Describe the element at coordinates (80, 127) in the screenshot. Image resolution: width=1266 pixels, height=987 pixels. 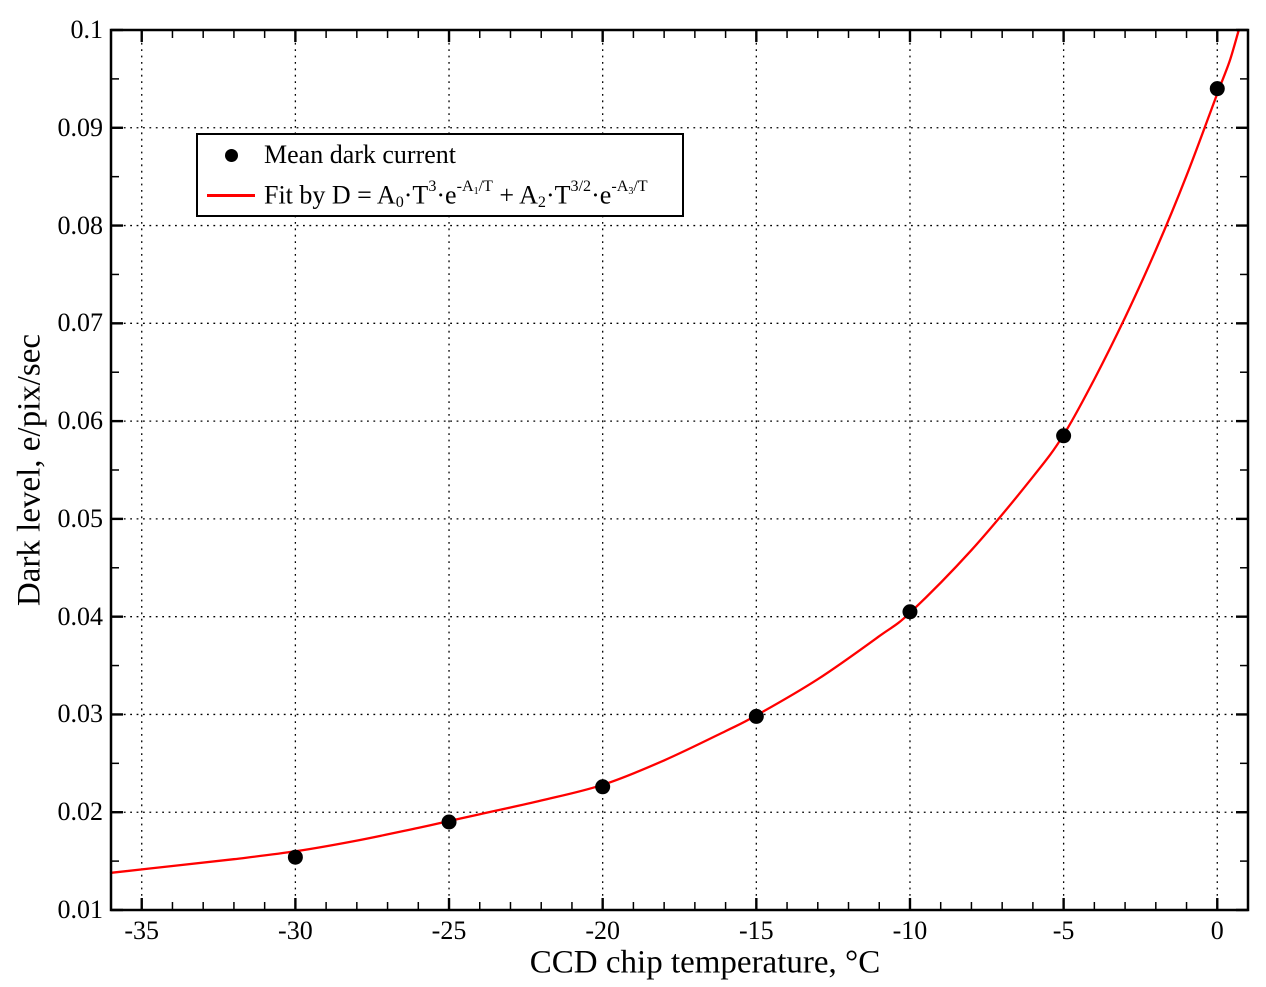
I see `y-tick-label: 0.09` at that location.